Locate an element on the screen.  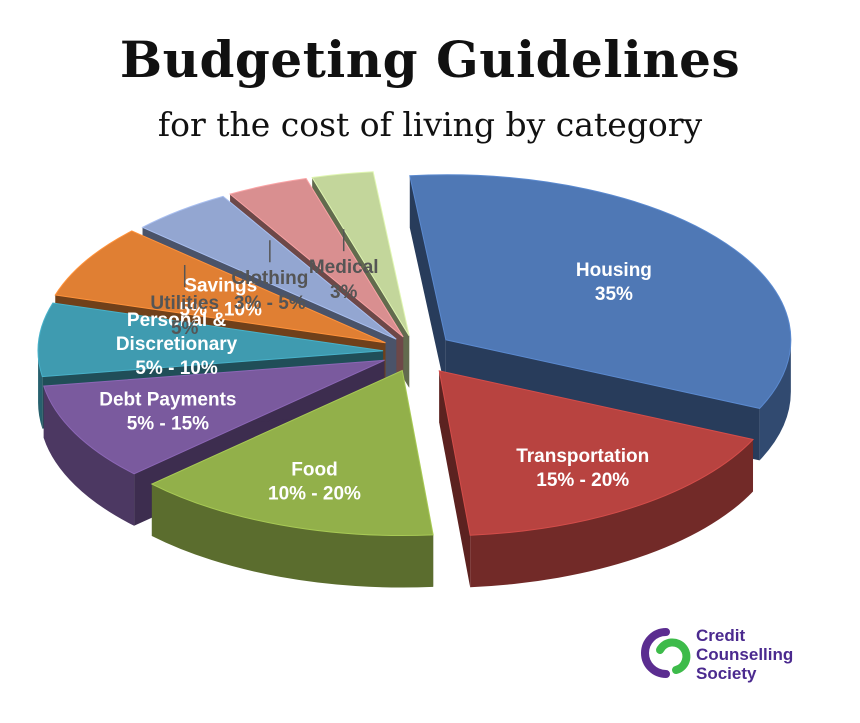
label-savings-name: Savings is located at coordinates (220, 286).